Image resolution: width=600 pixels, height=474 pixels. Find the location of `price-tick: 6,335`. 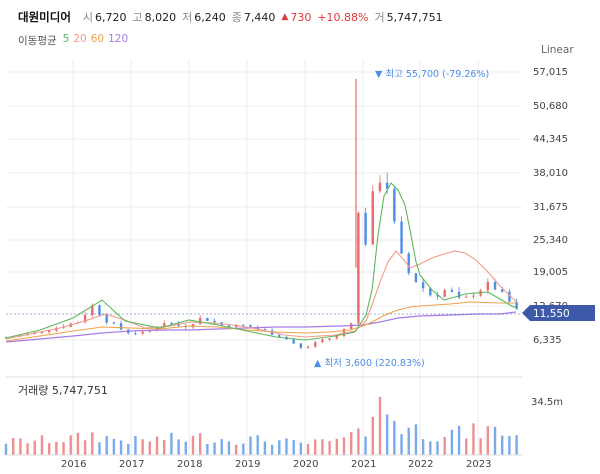

price-tick: 6,335 is located at coordinates (547, 340).